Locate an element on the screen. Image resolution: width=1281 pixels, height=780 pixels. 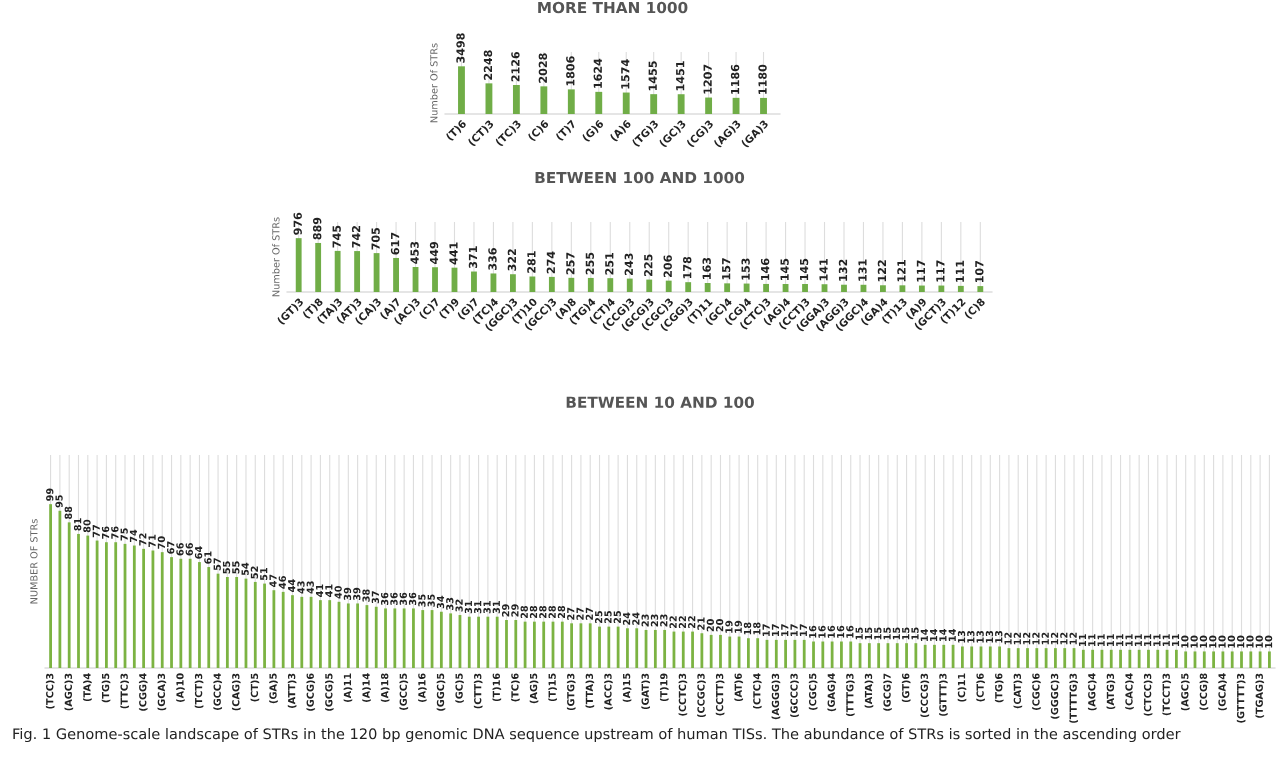
x-tick-label: (CT)6 is located at coordinates (980, 687).